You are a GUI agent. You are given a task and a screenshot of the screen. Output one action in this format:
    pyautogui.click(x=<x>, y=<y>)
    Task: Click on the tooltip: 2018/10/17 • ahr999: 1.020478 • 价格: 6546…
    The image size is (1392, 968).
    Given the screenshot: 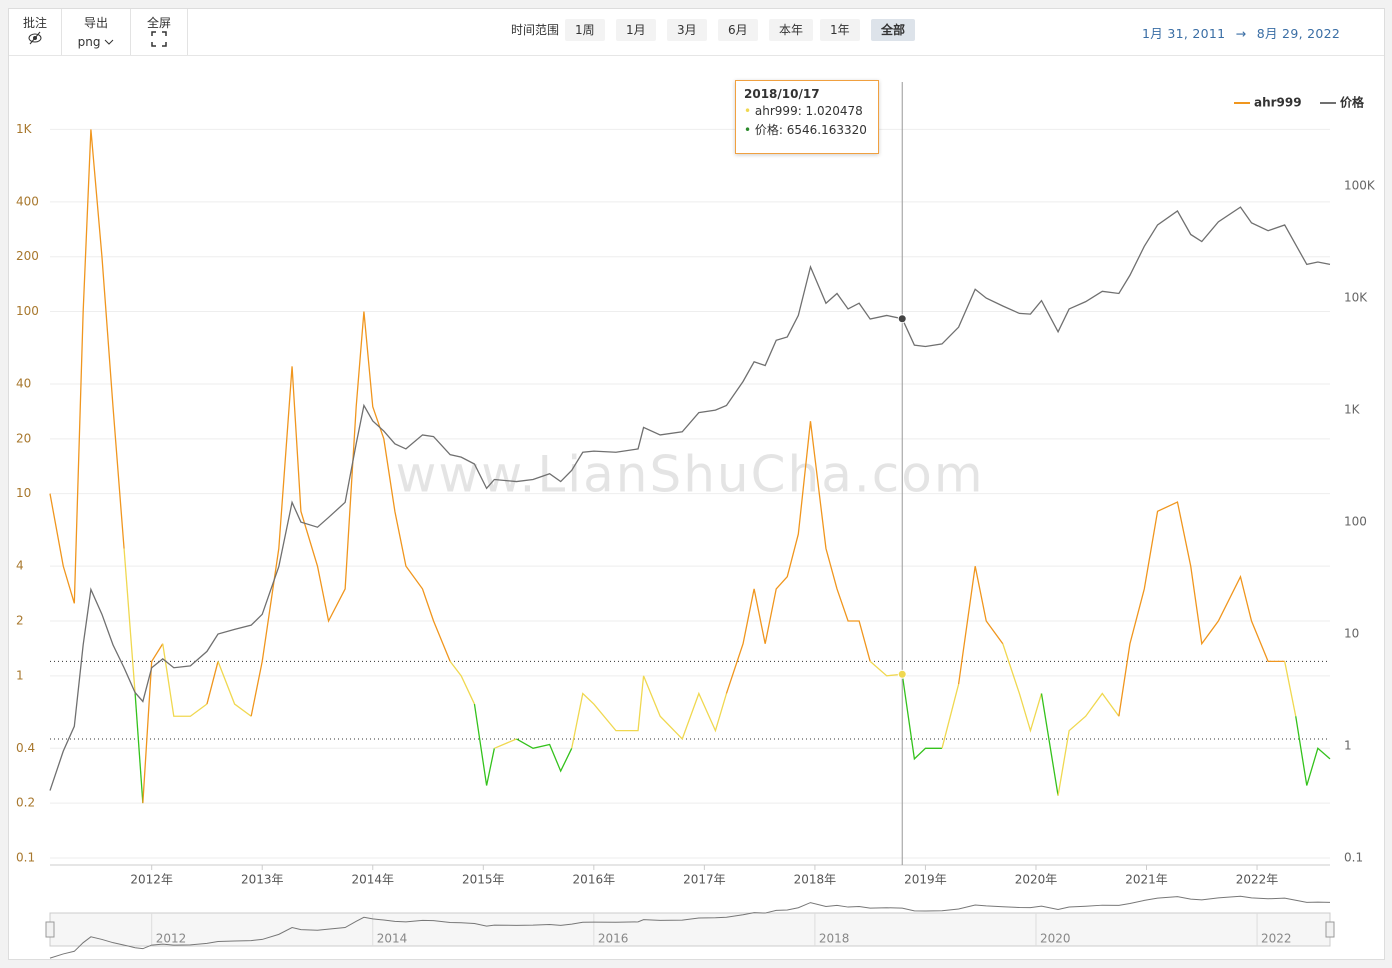 What is the action you would take?
    pyautogui.click(x=807, y=117)
    